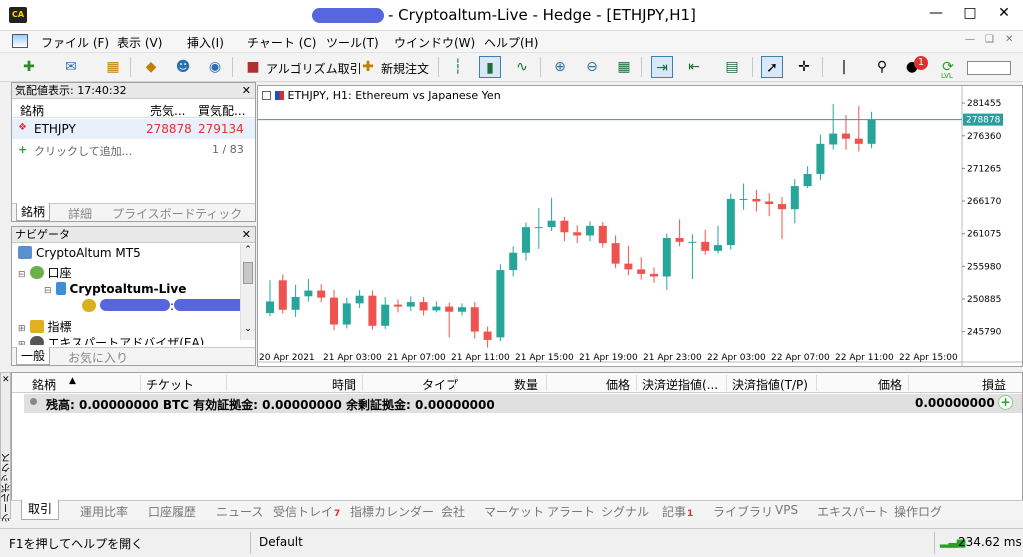  What do you see at coordinates (45, 272) in the screenshot?
I see `nav-accounts: ⊟ 口座` at bounding box center [45, 272].